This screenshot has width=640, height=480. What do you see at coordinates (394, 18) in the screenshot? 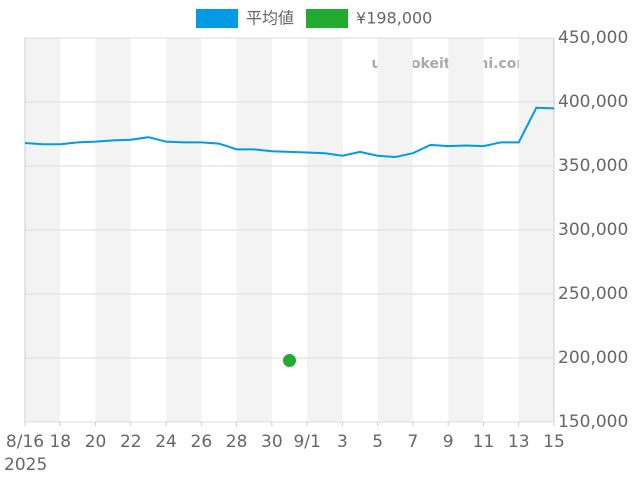
I see `legend-label: ¥198,000` at bounding box center [394, 18].